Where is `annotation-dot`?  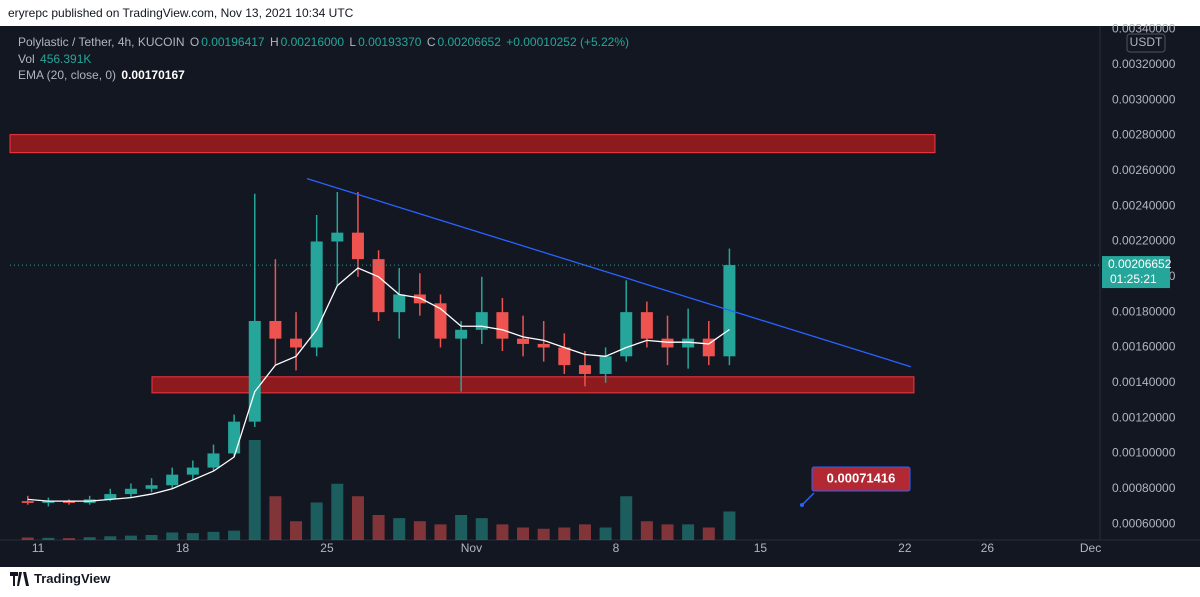 annotation-dot is located at coordinates (802, 505).